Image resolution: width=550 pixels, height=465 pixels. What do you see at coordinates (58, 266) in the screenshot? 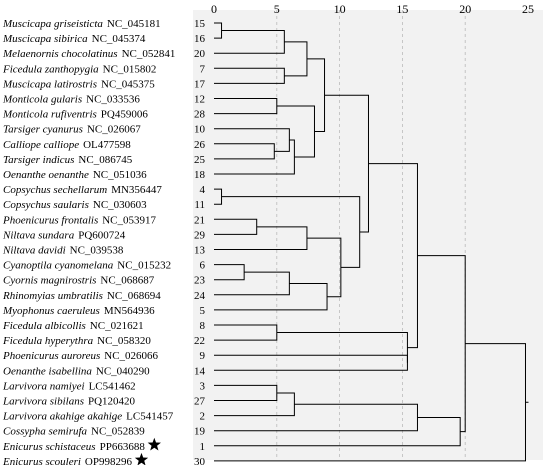
I see `species-name: Cyanoptila cyanomelana` at bounding box center [58, 266].